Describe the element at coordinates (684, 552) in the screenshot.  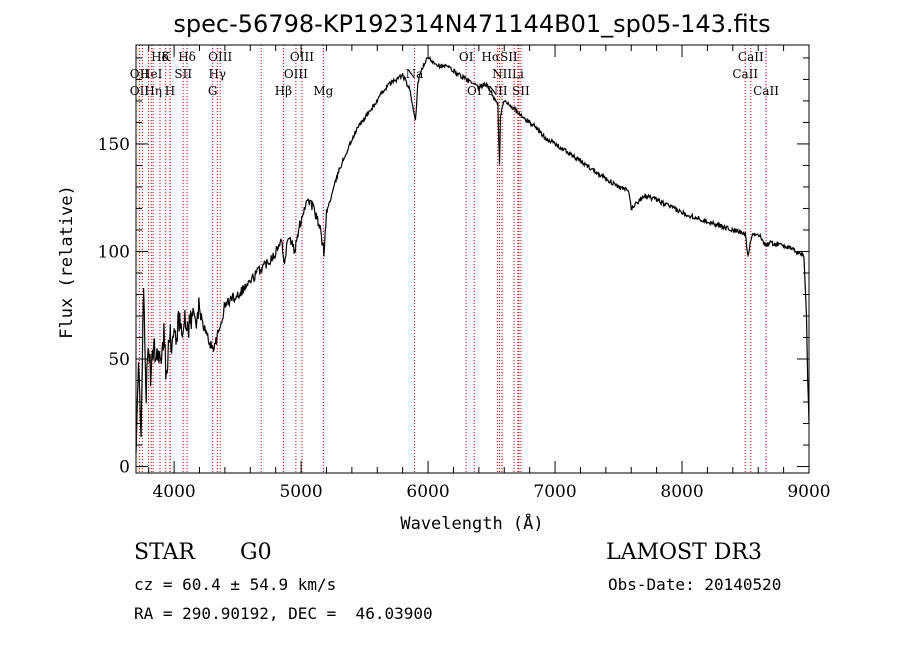
I see `survey-name: LAMOST DR3` at that location.